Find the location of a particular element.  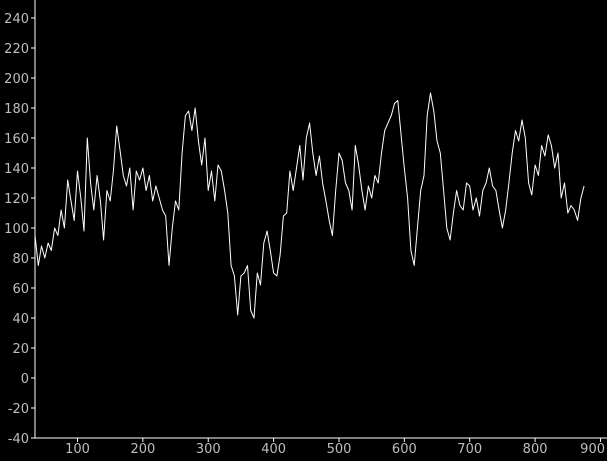

y-tick-label: -20 is located at coordinates (18, 409).